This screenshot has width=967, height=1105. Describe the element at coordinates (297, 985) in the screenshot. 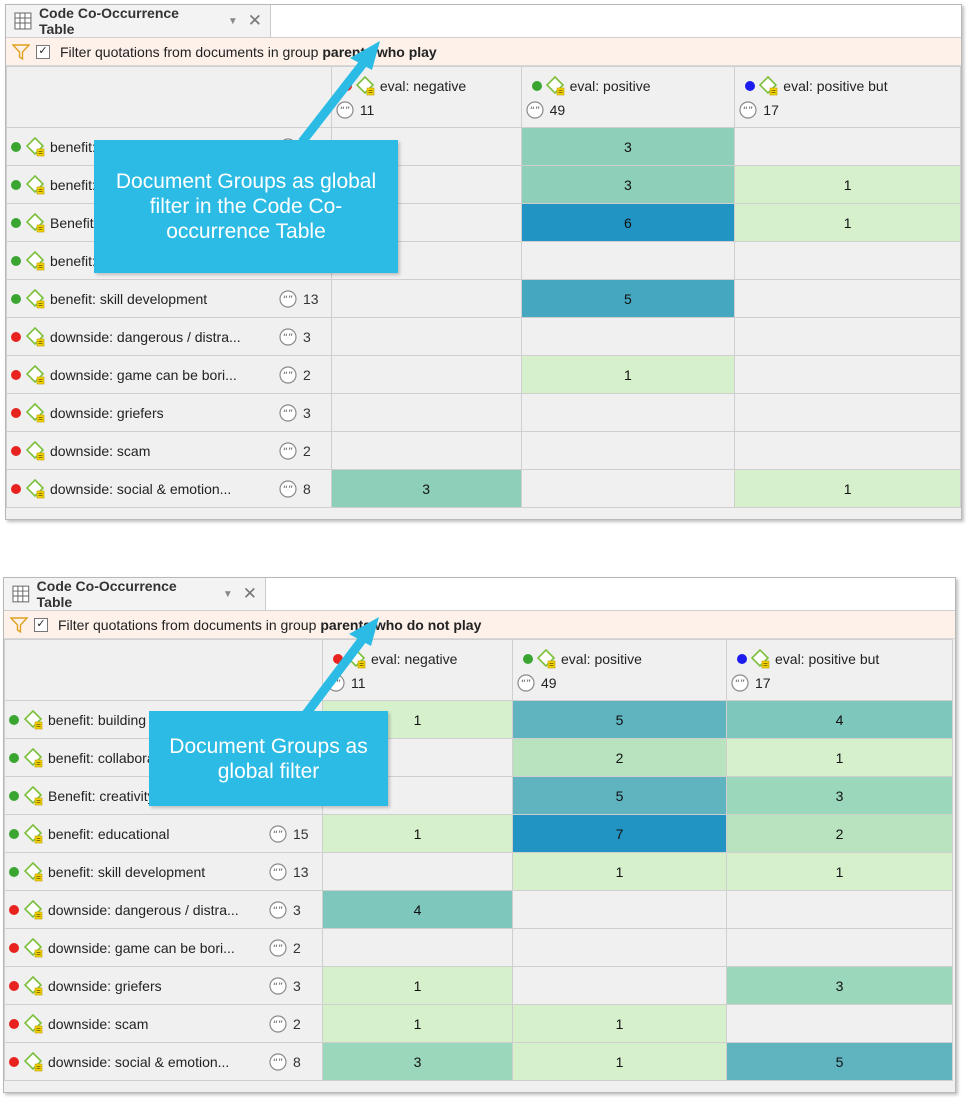

I see `row-quotation-count: 3` at that location.